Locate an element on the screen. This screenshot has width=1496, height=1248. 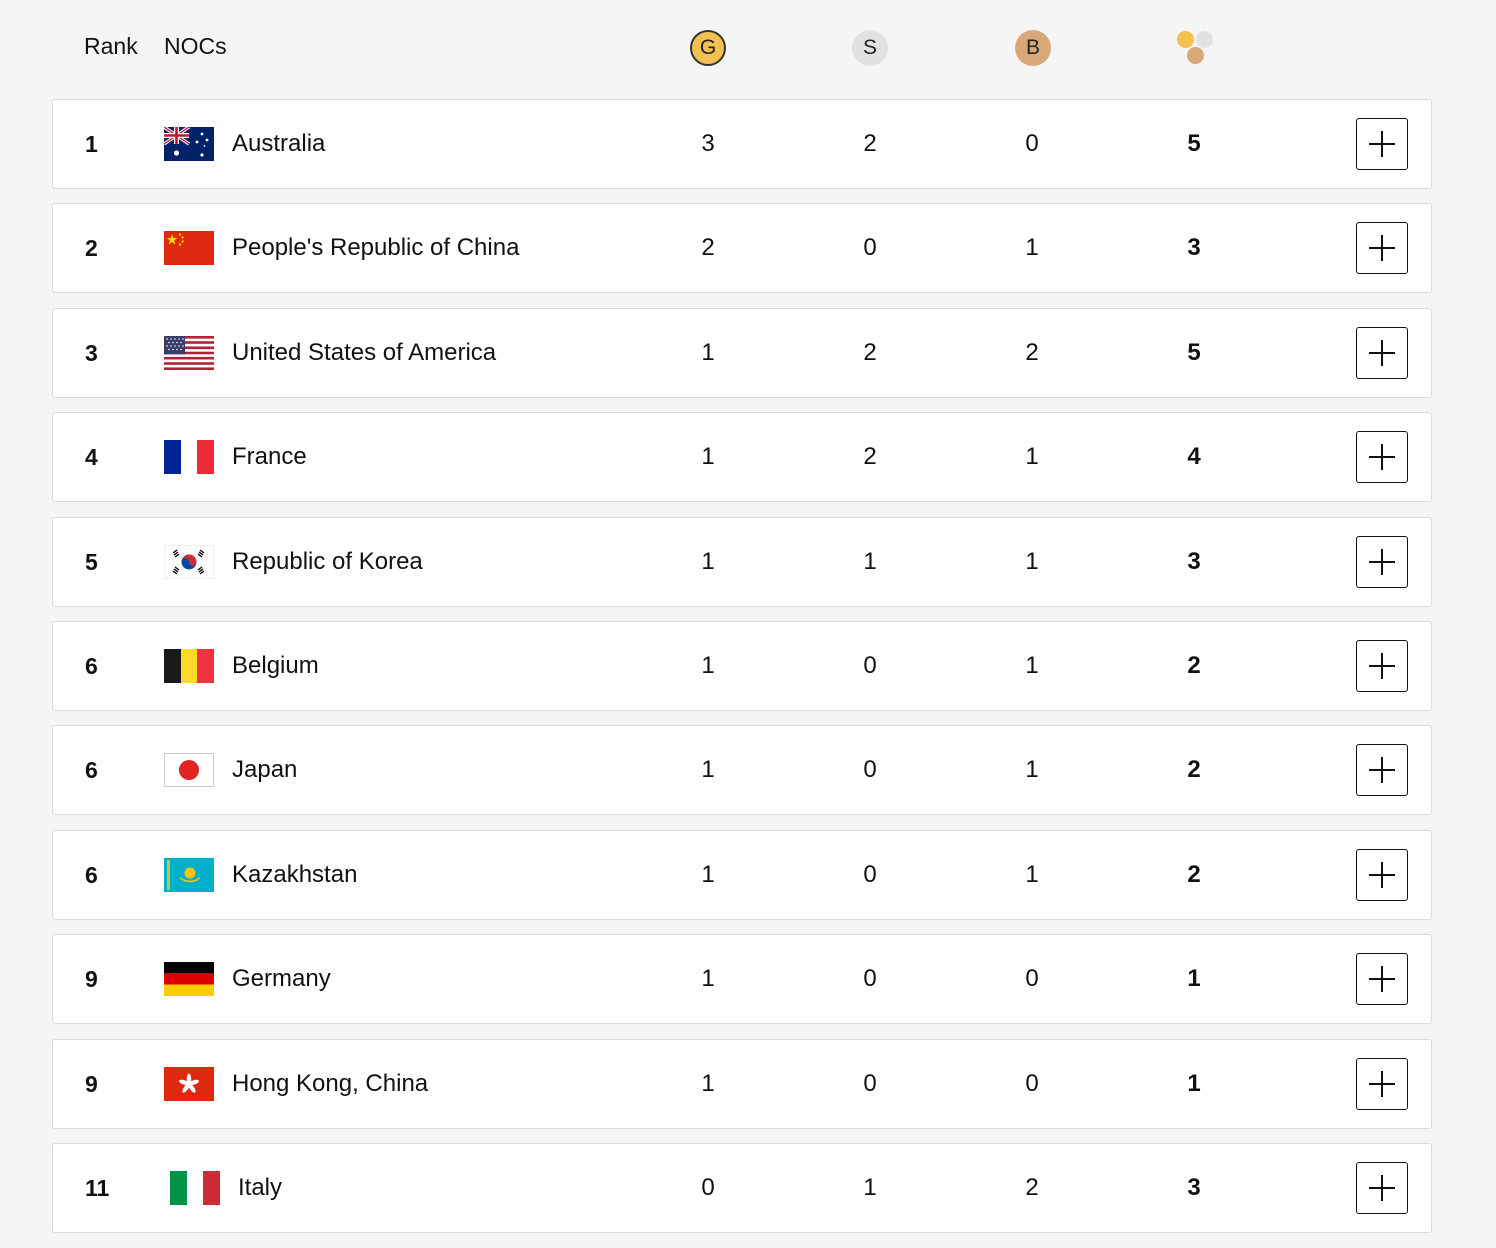
belgium-flag-icon is located at coordinates (189, 666).